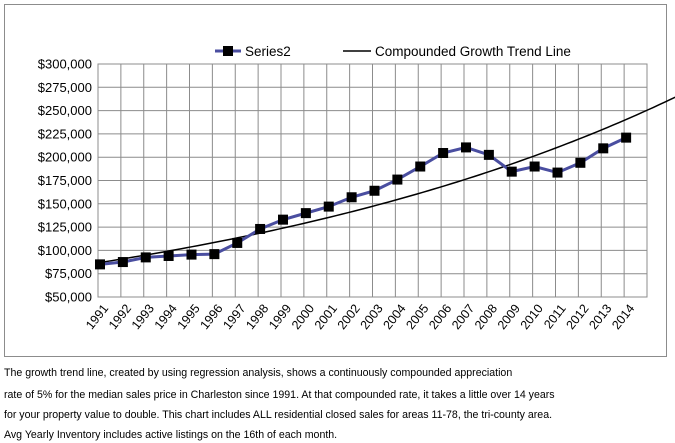 This screenshot has width=675, height=443. What do you see at coordinates (65, 250) in the screenshot?
I see `y-tick-label: $100,000` at bounding box center [65, 250].